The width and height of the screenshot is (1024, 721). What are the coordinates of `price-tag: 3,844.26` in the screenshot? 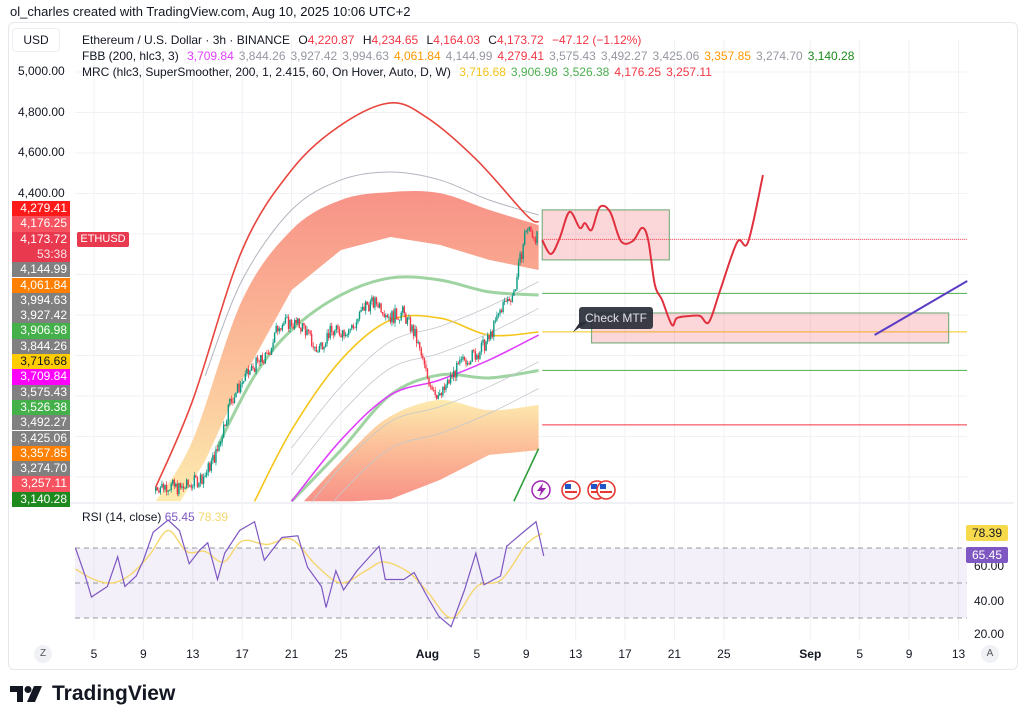 It's located at (41, 346).